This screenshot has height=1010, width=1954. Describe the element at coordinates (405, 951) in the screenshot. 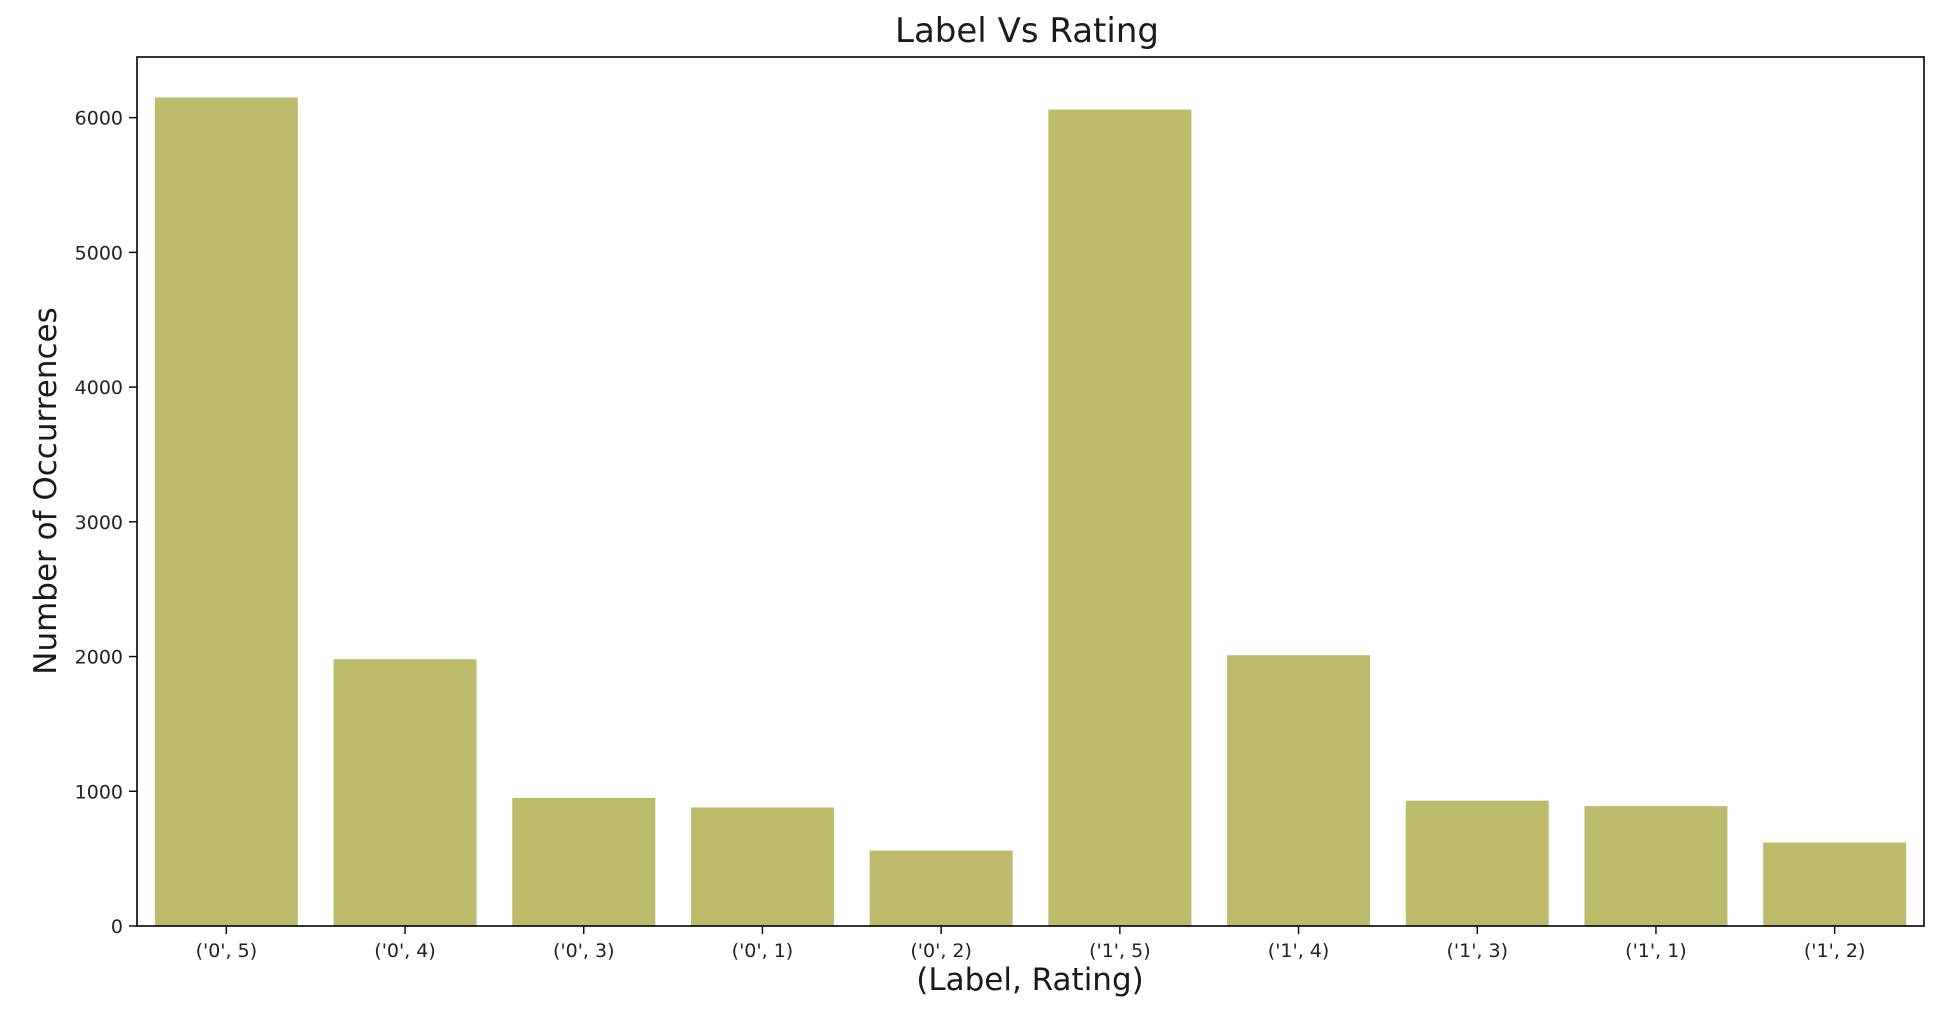

I see `x-tick-label: ('0', 4)` at that location.